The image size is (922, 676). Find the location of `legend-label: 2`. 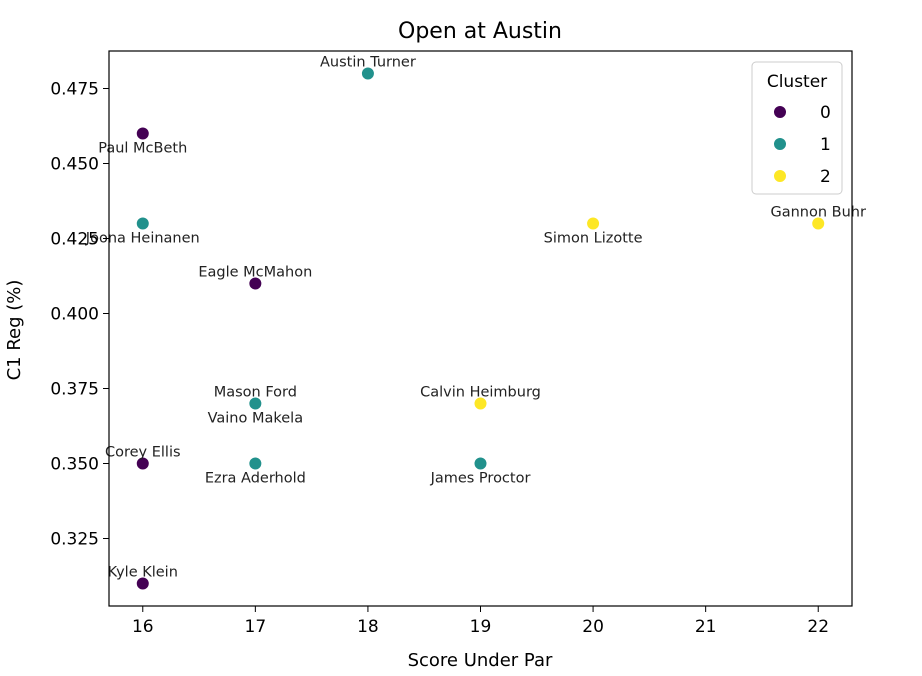

legend-label: 2 is located at coordinates (825, 177).